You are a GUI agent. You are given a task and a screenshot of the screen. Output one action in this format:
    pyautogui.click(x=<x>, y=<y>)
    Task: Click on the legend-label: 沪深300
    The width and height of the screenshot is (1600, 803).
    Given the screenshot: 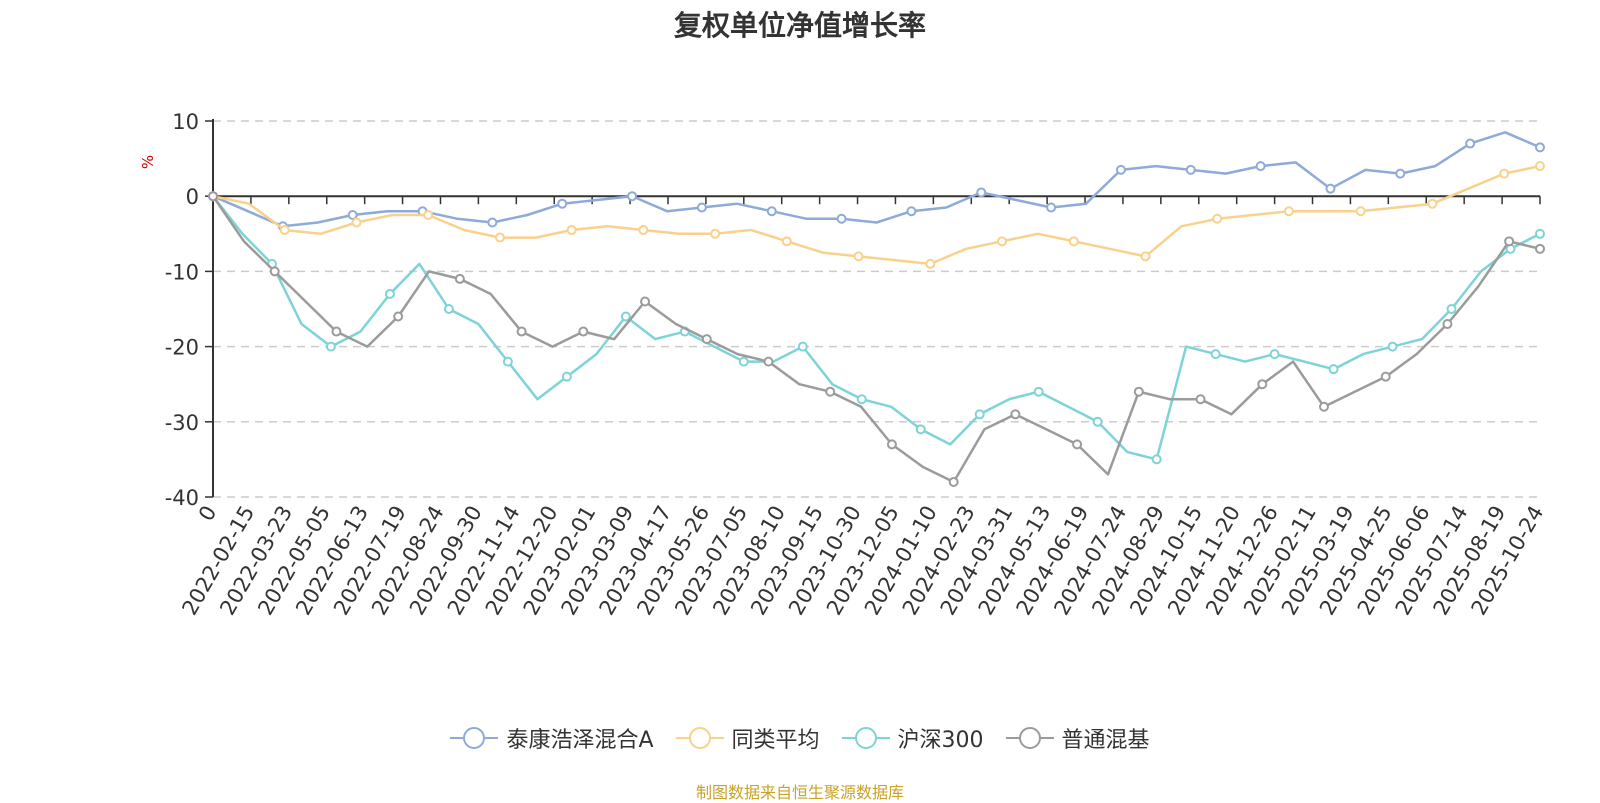 What is the action you would take?
    pyautogui.click(x=940, y=740)
    